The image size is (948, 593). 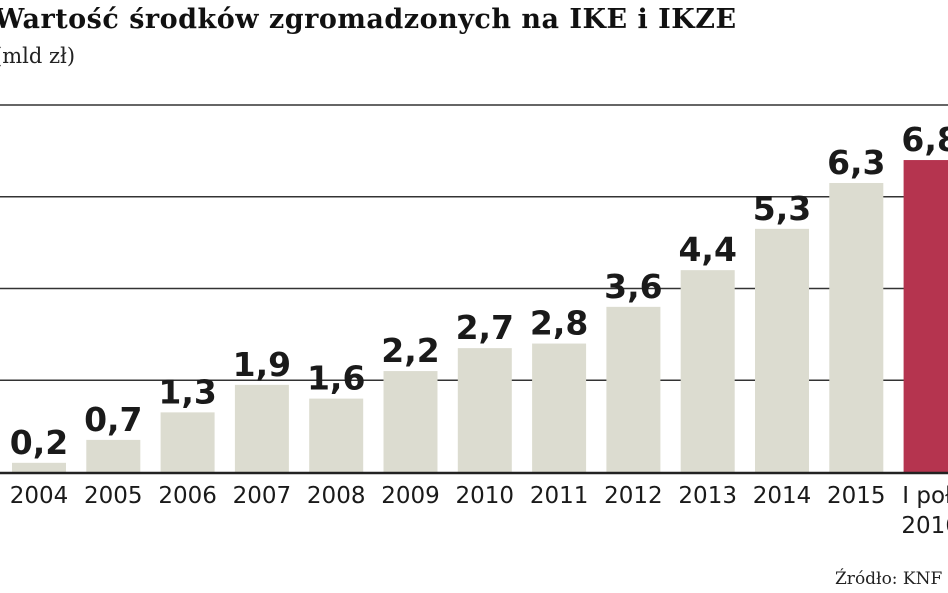 I want to click on category-label-i-po-2016-line1: I poł., so click(x=925, y=496).